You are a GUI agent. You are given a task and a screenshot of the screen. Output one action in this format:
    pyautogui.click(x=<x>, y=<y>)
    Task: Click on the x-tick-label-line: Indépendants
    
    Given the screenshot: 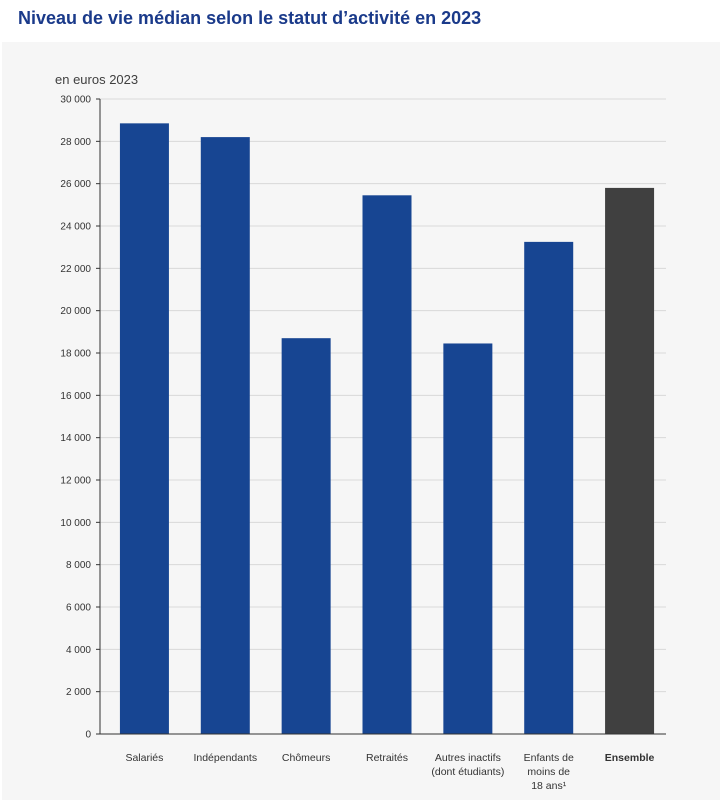 What is the action you would take?
    pyautogui.click(x=225, y=758)
    